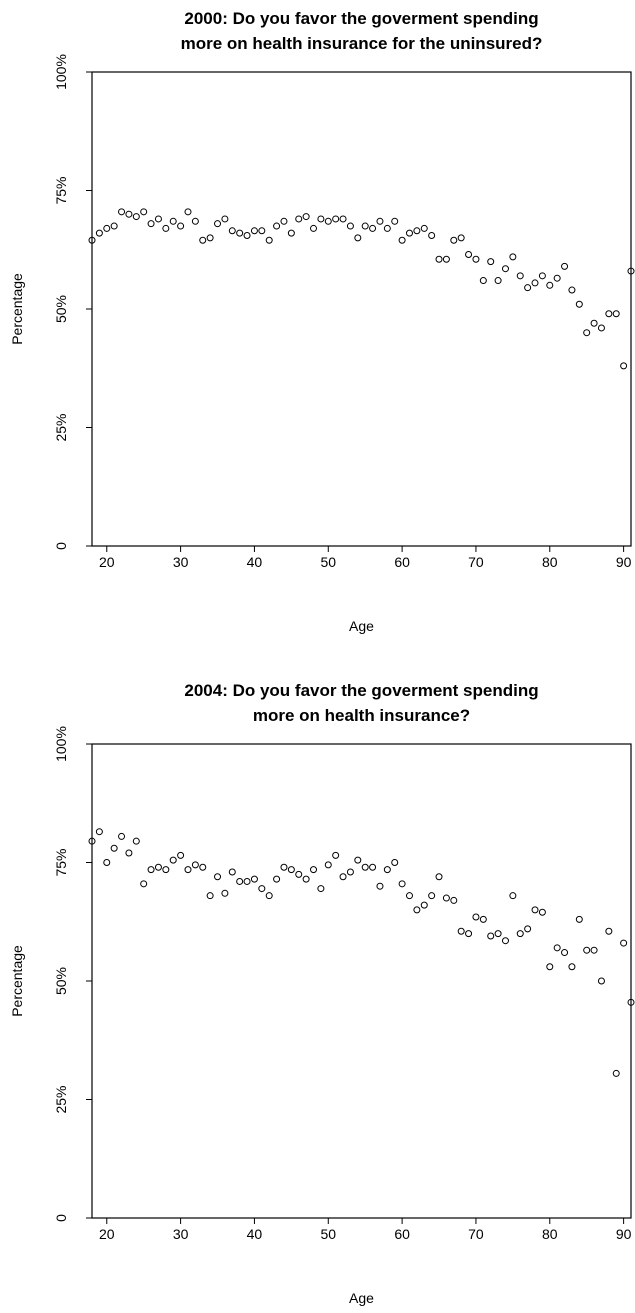 Image resolution: width=635 pixels, height=1313 pixels. What do you see at coordinates (107, 562) in the screenshot?
I see `x-tick-label: 20` at bounding box center [107, 562].